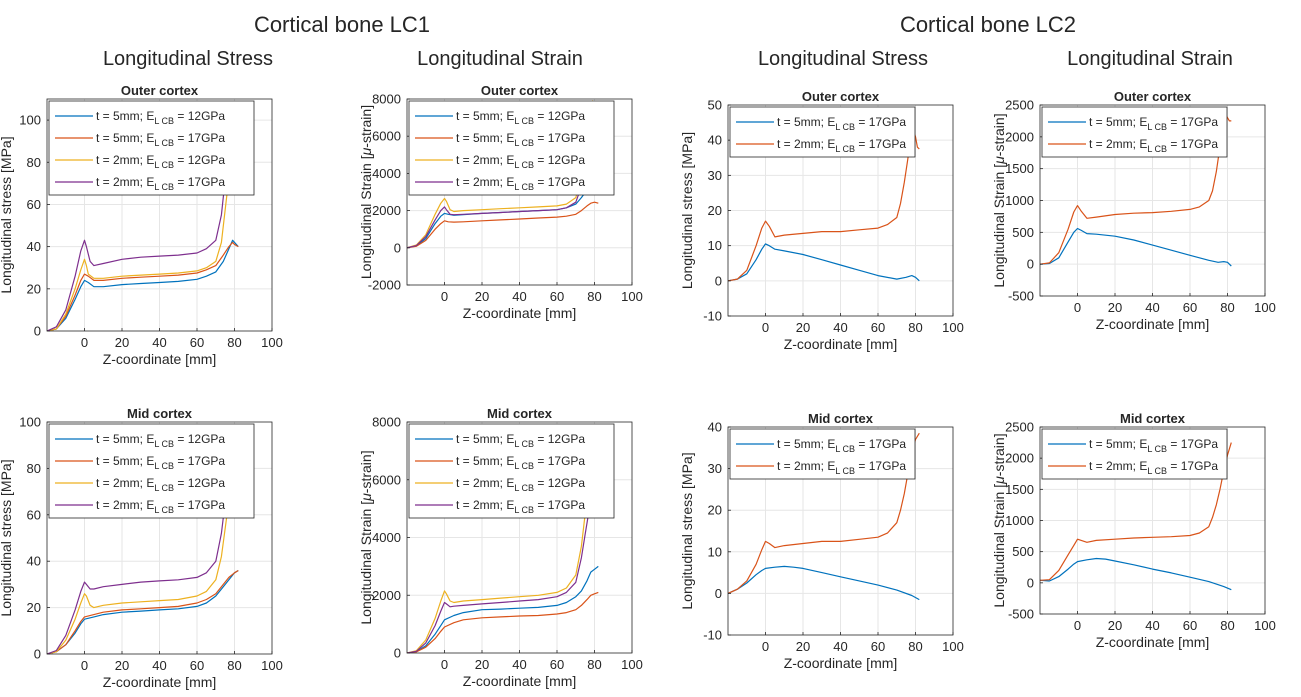 Image resolution: width=1301 pixels, height=697 pixels. What do you see at coordinates (34, 607) in the screenshot?
I see `y-tick-label-1: 20` at bounding box center [34, 607].